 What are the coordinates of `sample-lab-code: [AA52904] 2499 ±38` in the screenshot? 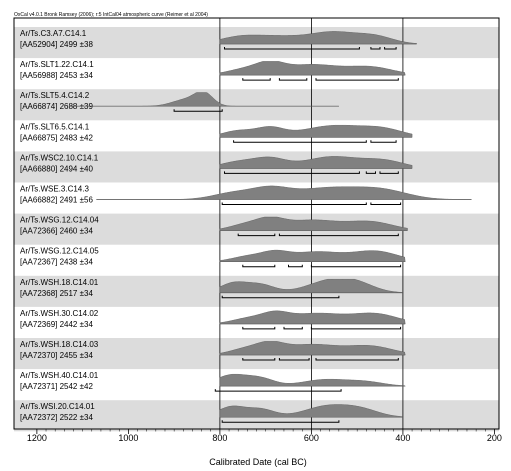 It's located at (56, 44).